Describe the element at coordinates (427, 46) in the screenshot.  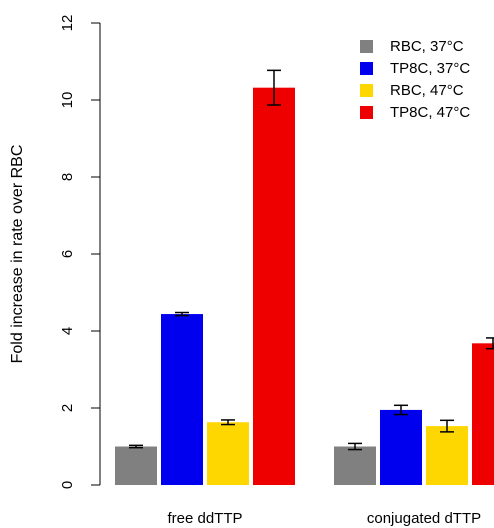
I see `legend-label: RBC, 37°C` at that location.